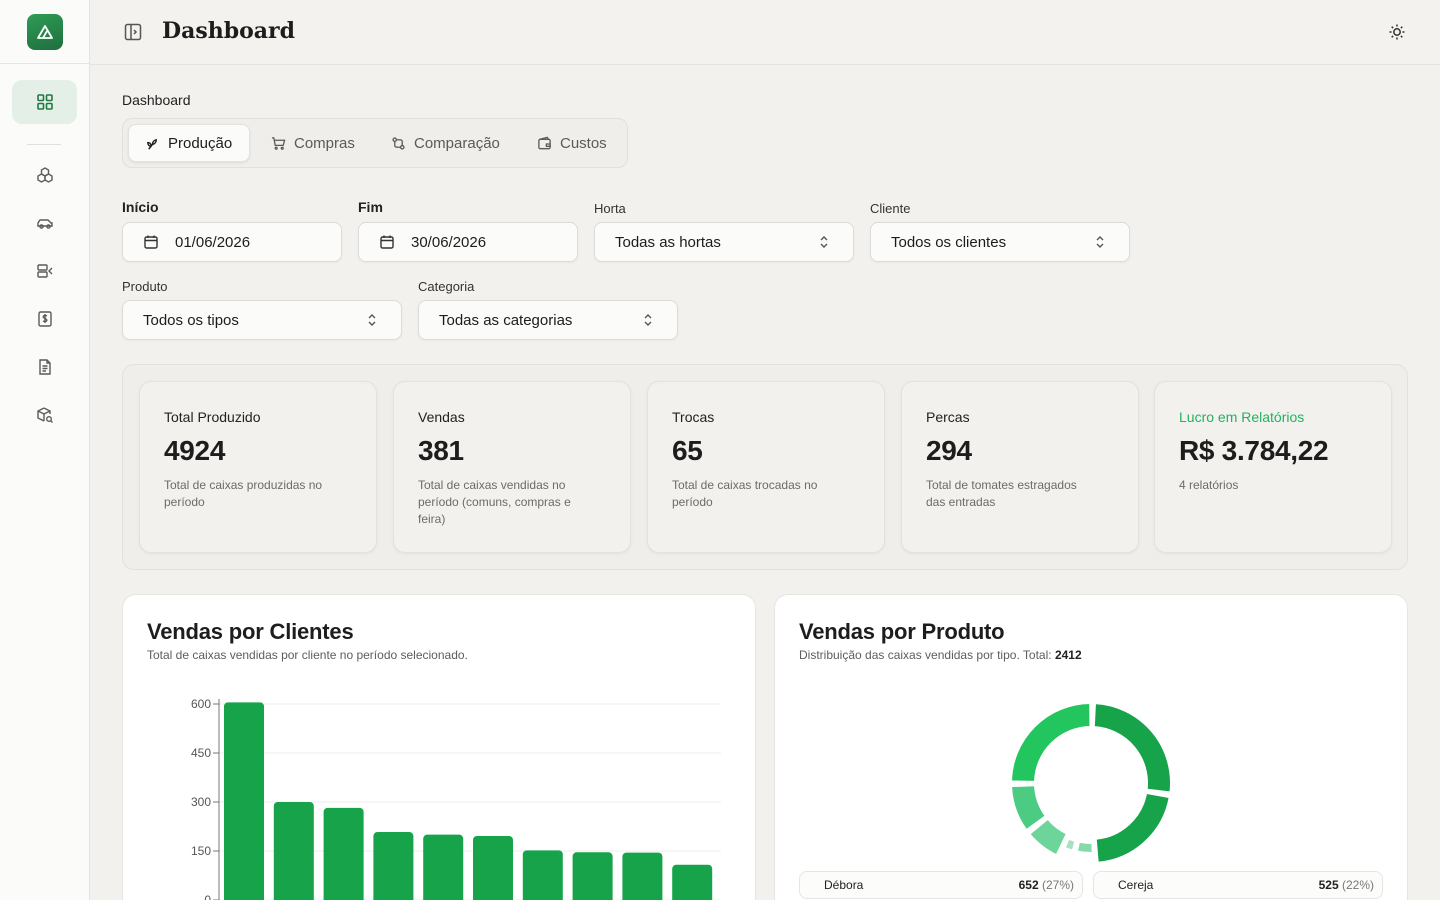 The width and height of the screenshot is (1440, 900). What do you see at coordinates (449, 242) in the screenshot?
I see `fim-value: 30/06/2026` at bounding box center [449, 242].